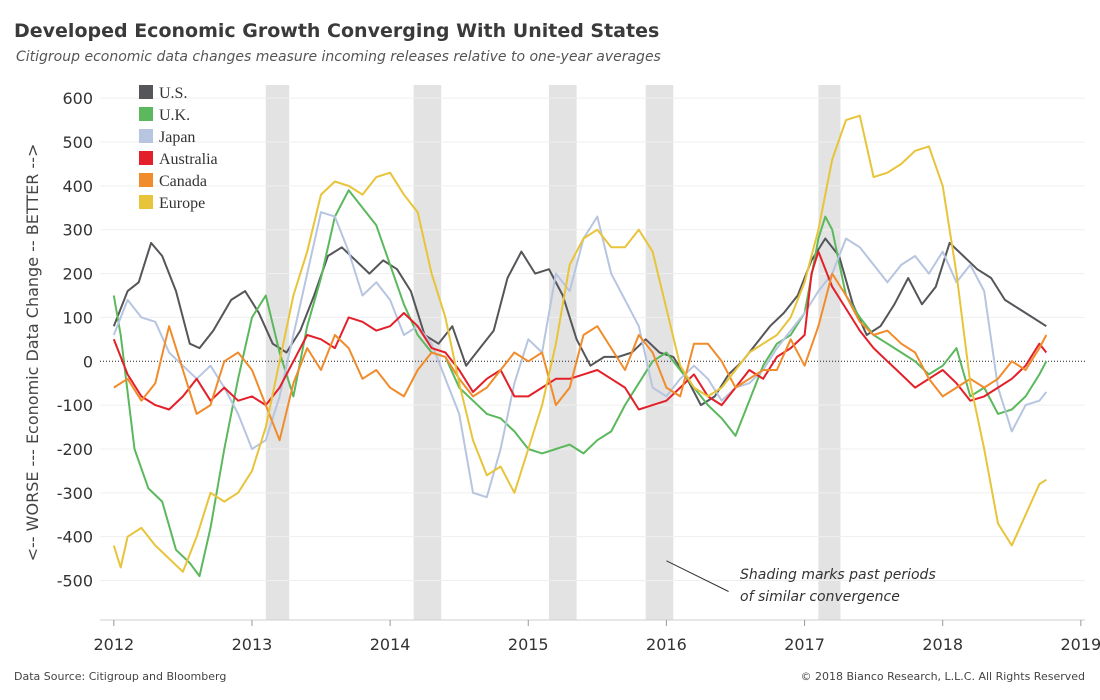 The image size is (1100, 700). I want to click on x-tick-label: 2014, so click(390, 644).